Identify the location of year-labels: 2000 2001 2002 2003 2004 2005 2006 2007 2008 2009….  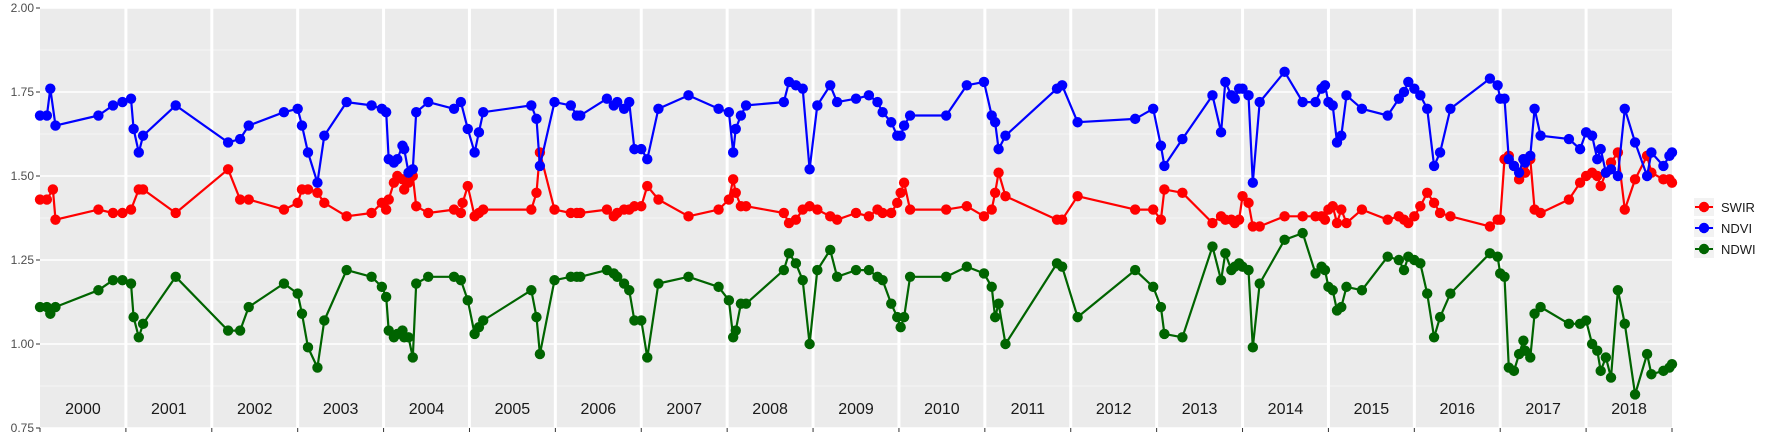
(856, 409).